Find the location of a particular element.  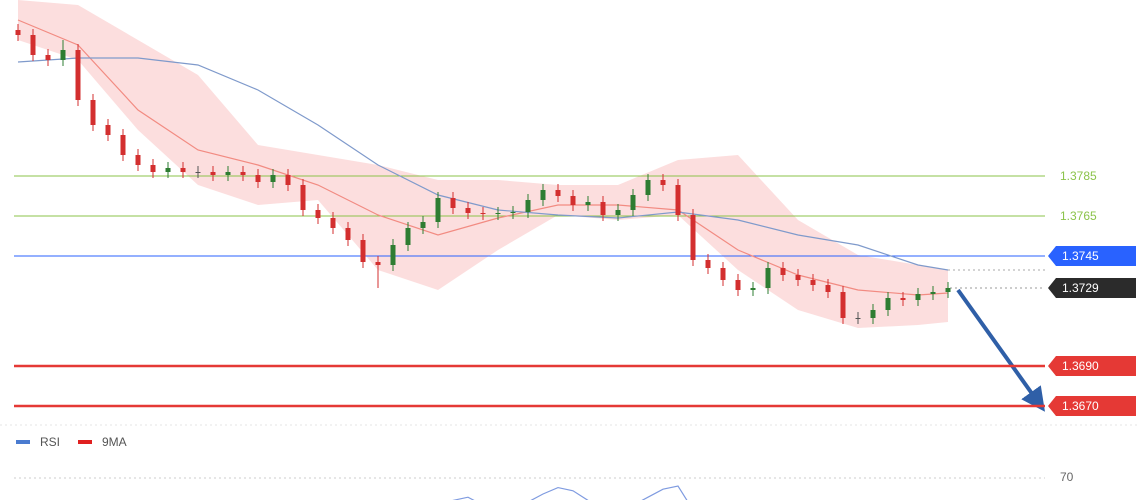

rsi-pane is located at coordinates (570, 492).